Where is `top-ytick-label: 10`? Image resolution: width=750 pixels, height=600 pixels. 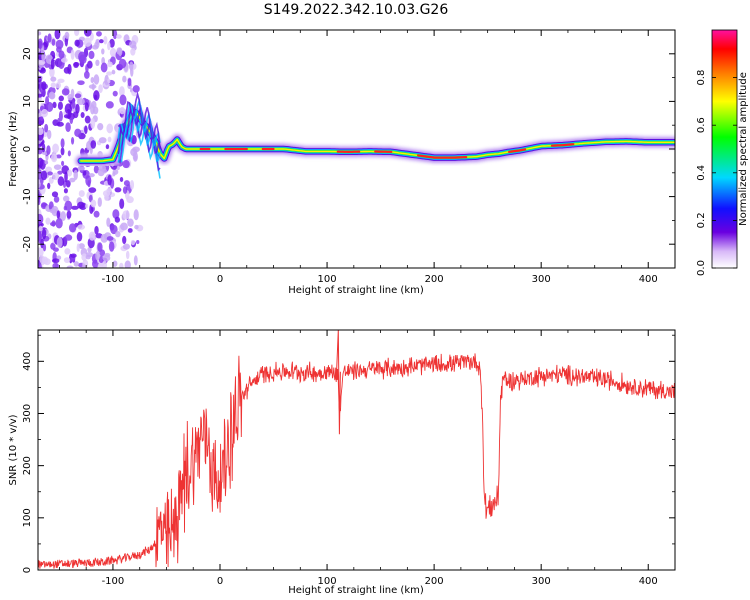
top-ytick-label: 10 is located at coordinates (27, 101).